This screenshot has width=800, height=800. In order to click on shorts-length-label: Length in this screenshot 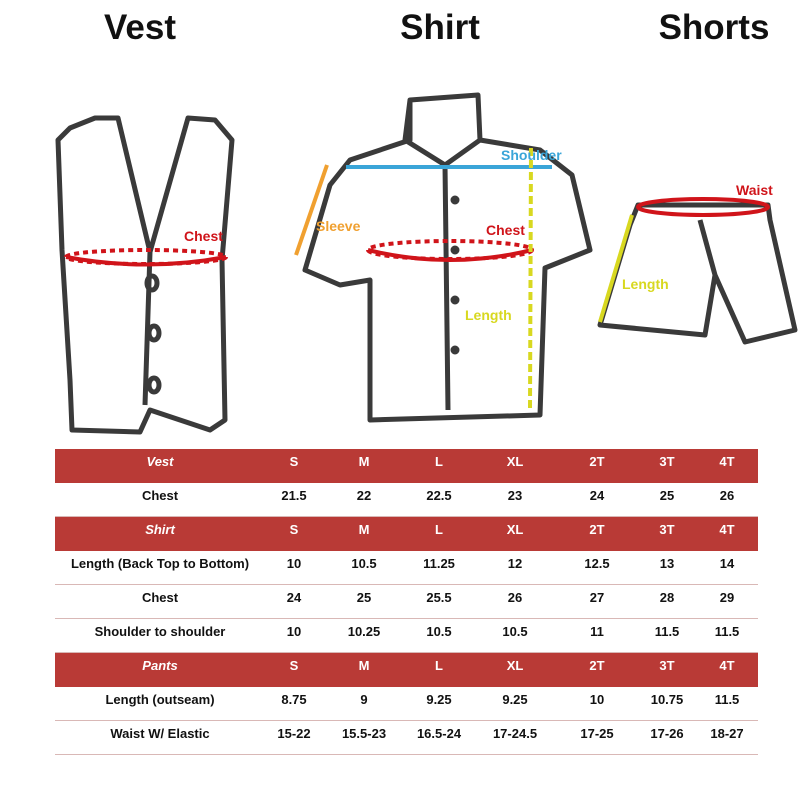, I will do `click(645, 284)`.